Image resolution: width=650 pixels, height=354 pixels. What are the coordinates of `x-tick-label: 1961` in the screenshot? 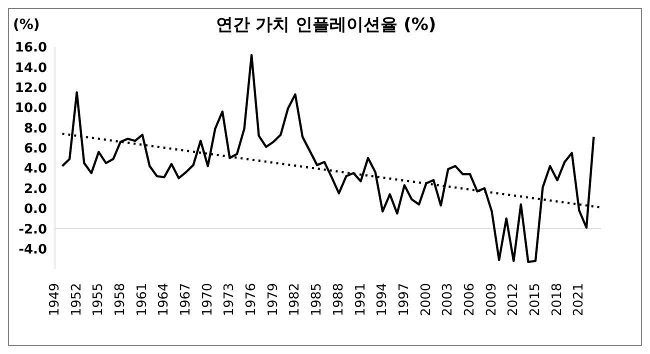 It's located at (142, 299).